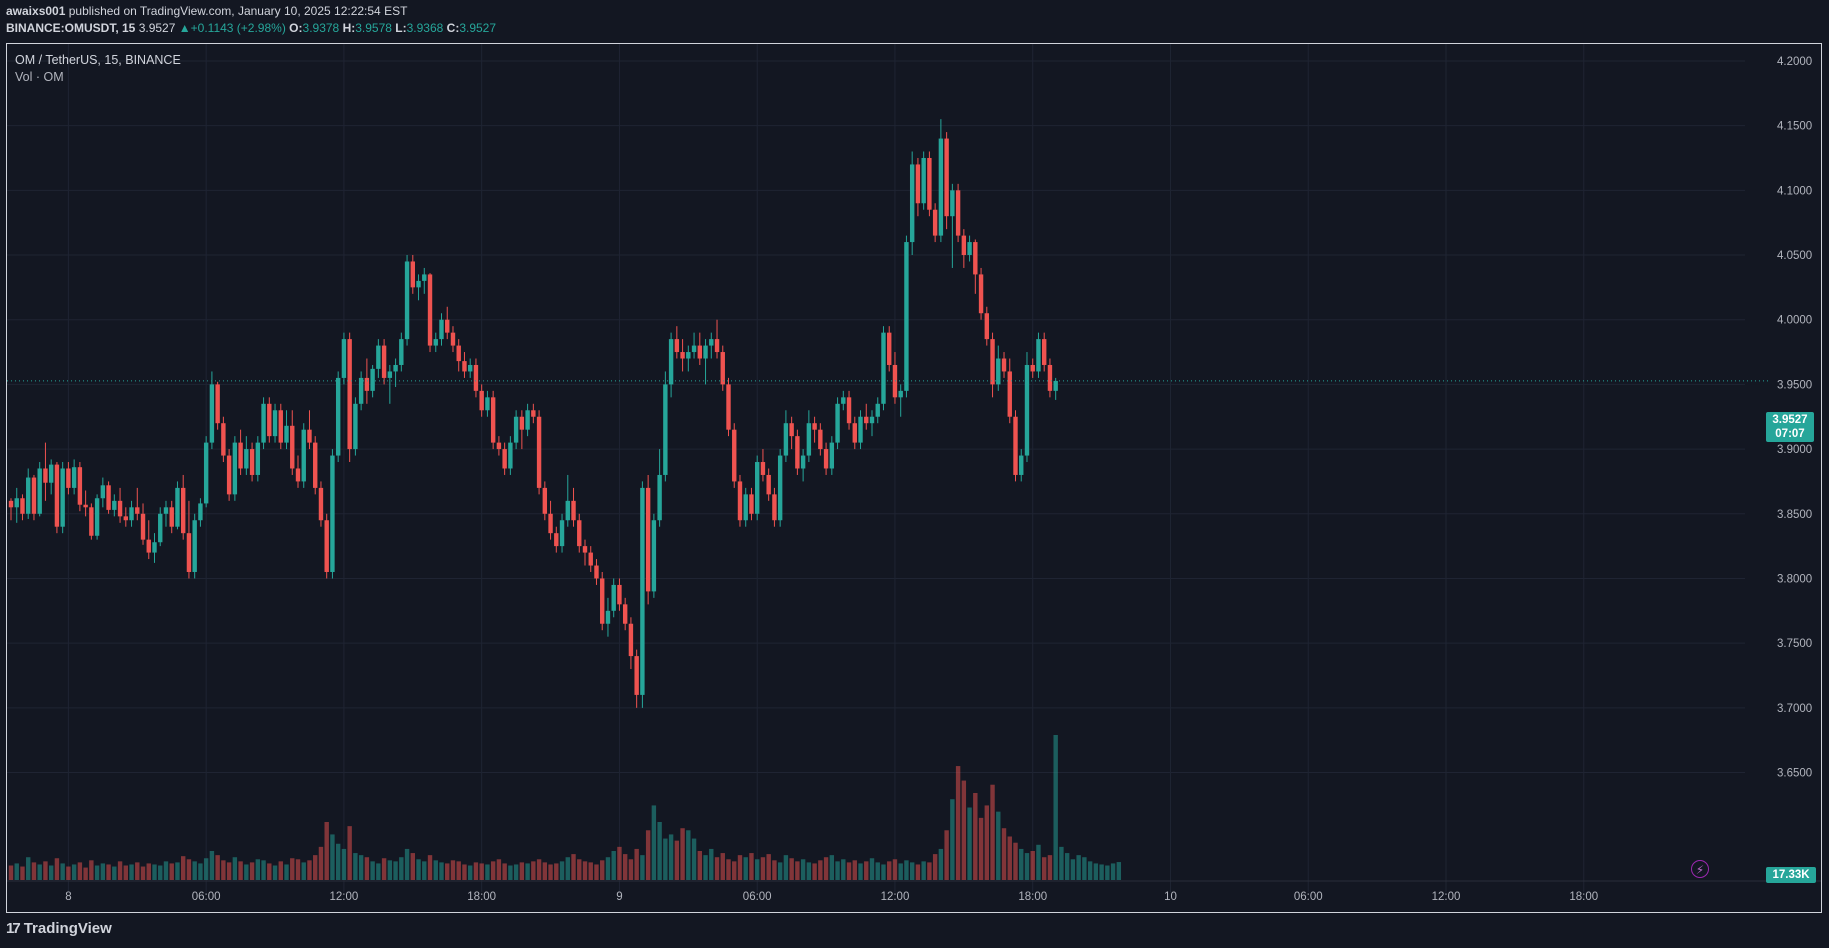  What do you see at coordinates (1794, 256) in the screenshot?
I see `y-tick-label: 4.0500` at bounding box center [1794, 256].